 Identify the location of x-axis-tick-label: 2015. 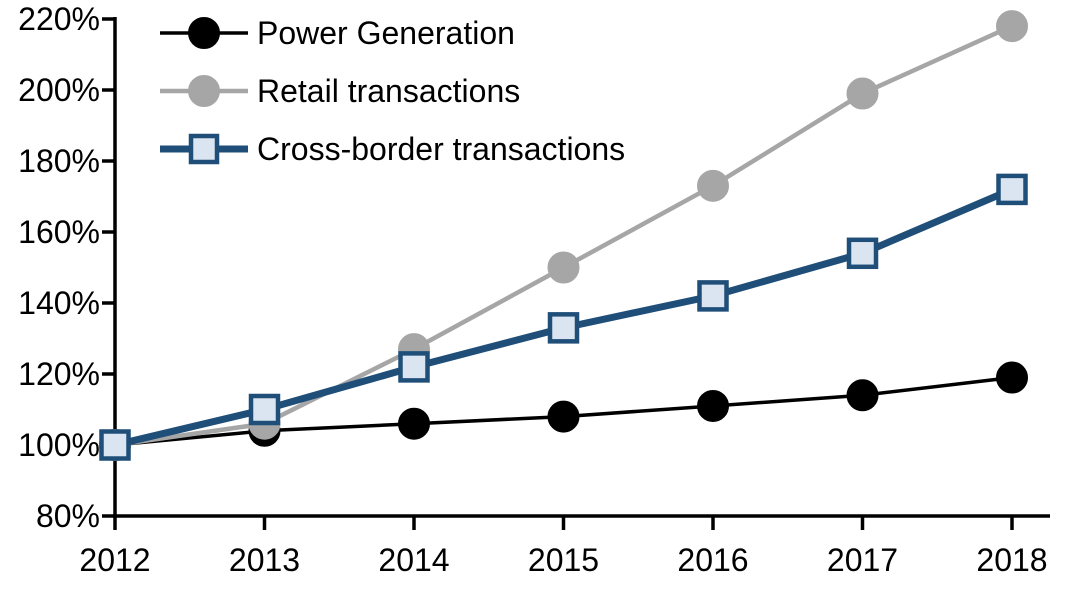
(563, 560).